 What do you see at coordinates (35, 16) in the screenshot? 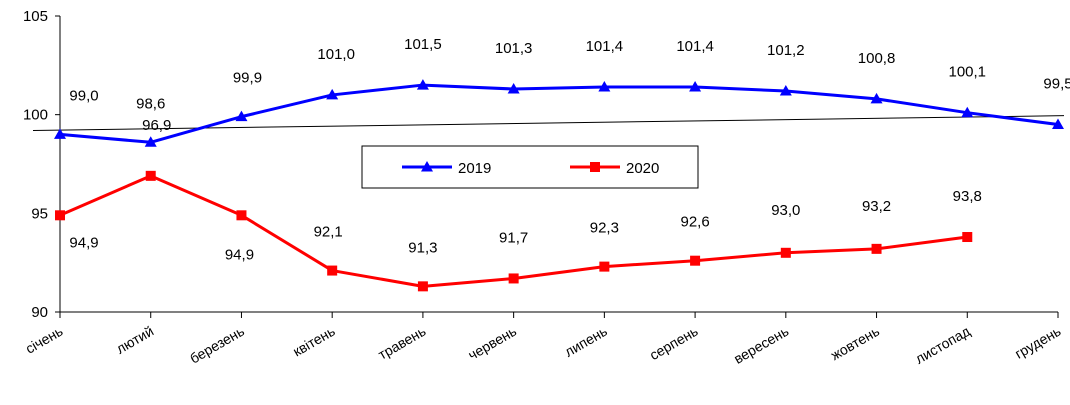
I see `y-tick-label: 105` at bounding box center [35, 16].